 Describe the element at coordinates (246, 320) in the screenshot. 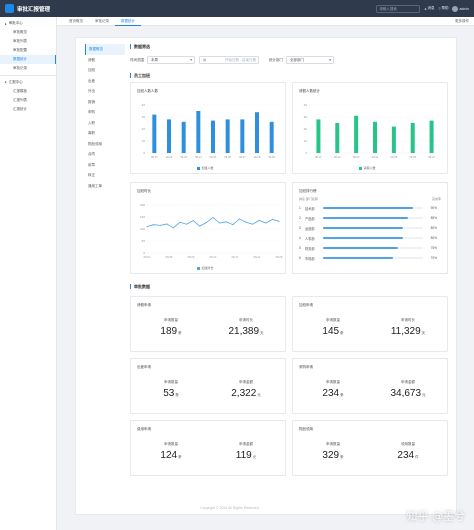

I see `stat-amount-label: 申请时长` at that location.